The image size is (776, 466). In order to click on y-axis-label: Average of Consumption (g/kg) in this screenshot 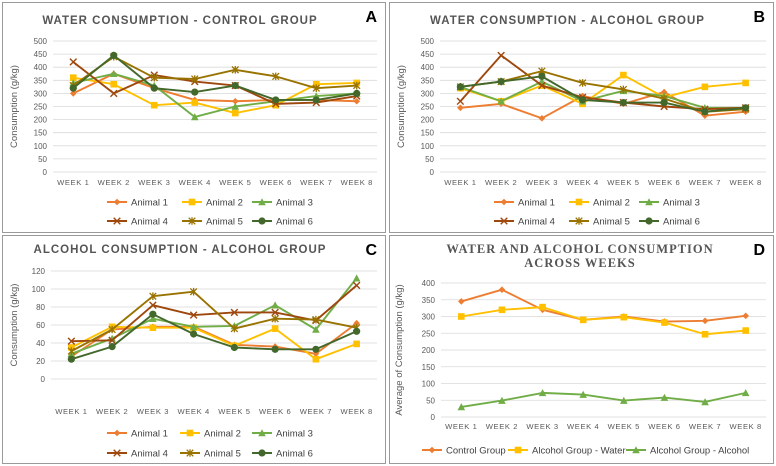, I will do `click(399, 349)`.